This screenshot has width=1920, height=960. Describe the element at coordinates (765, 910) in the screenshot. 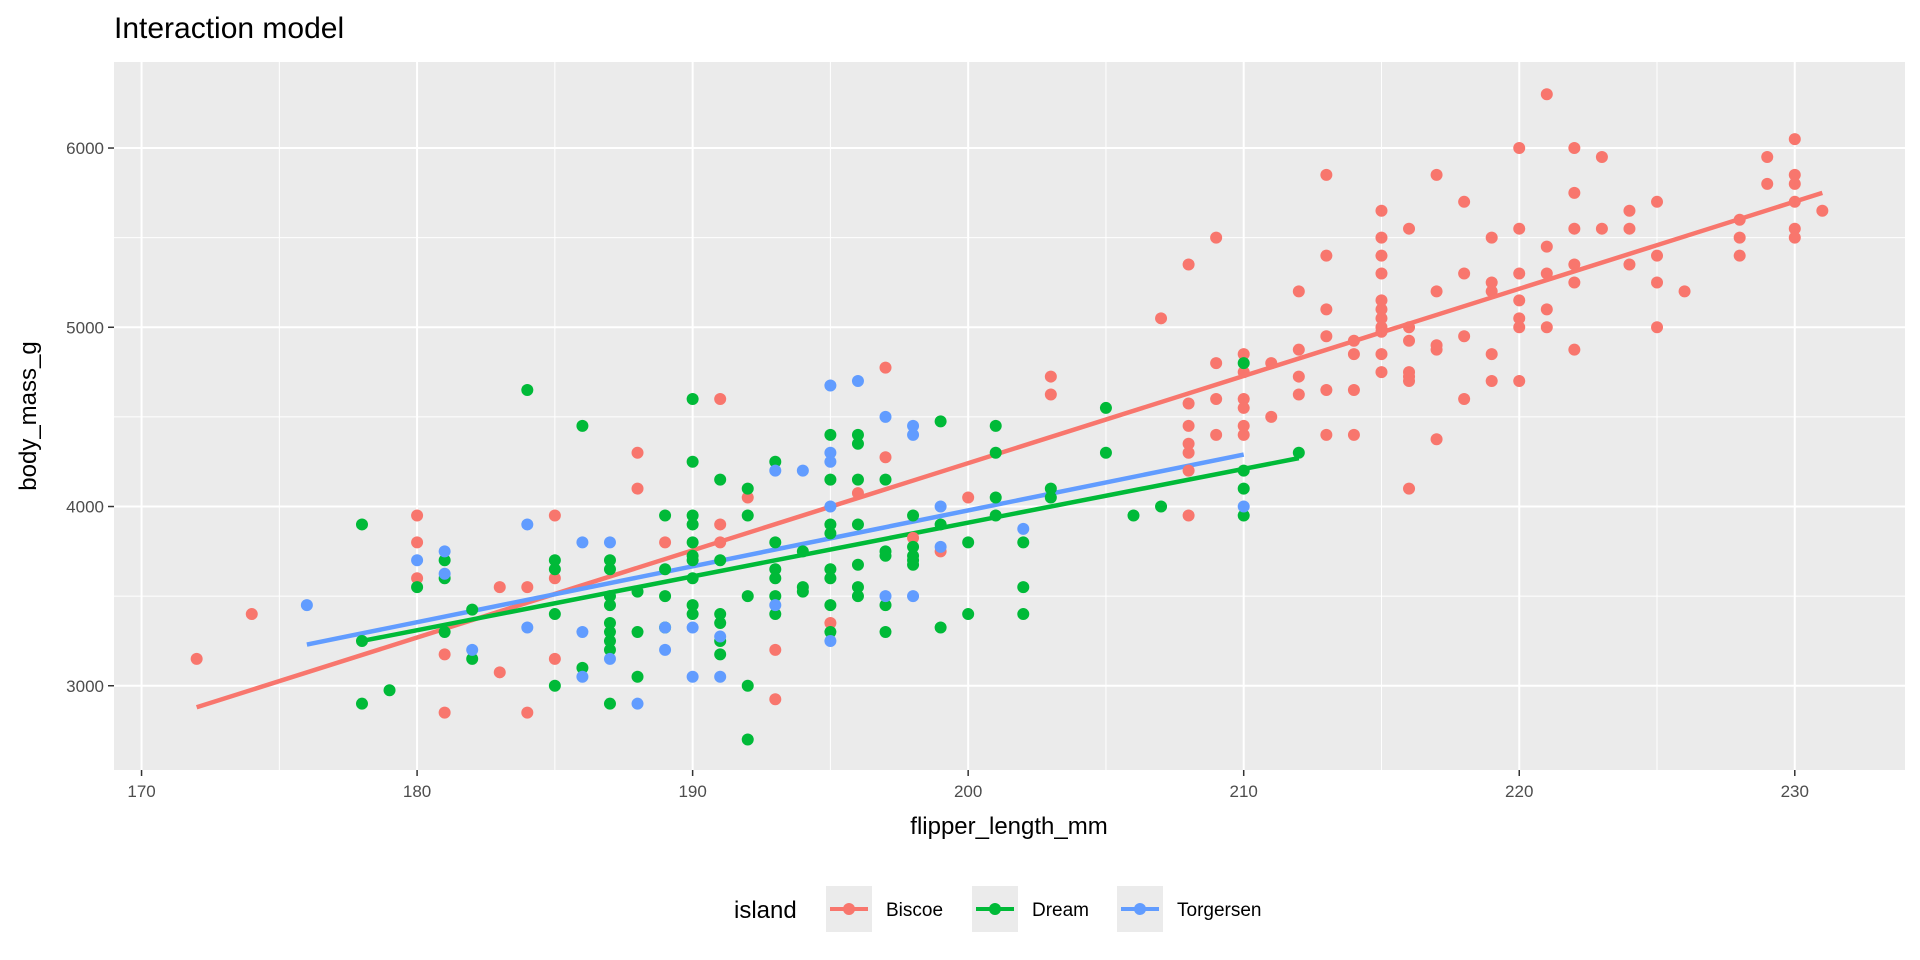

I see `legend-title: island` at that location.